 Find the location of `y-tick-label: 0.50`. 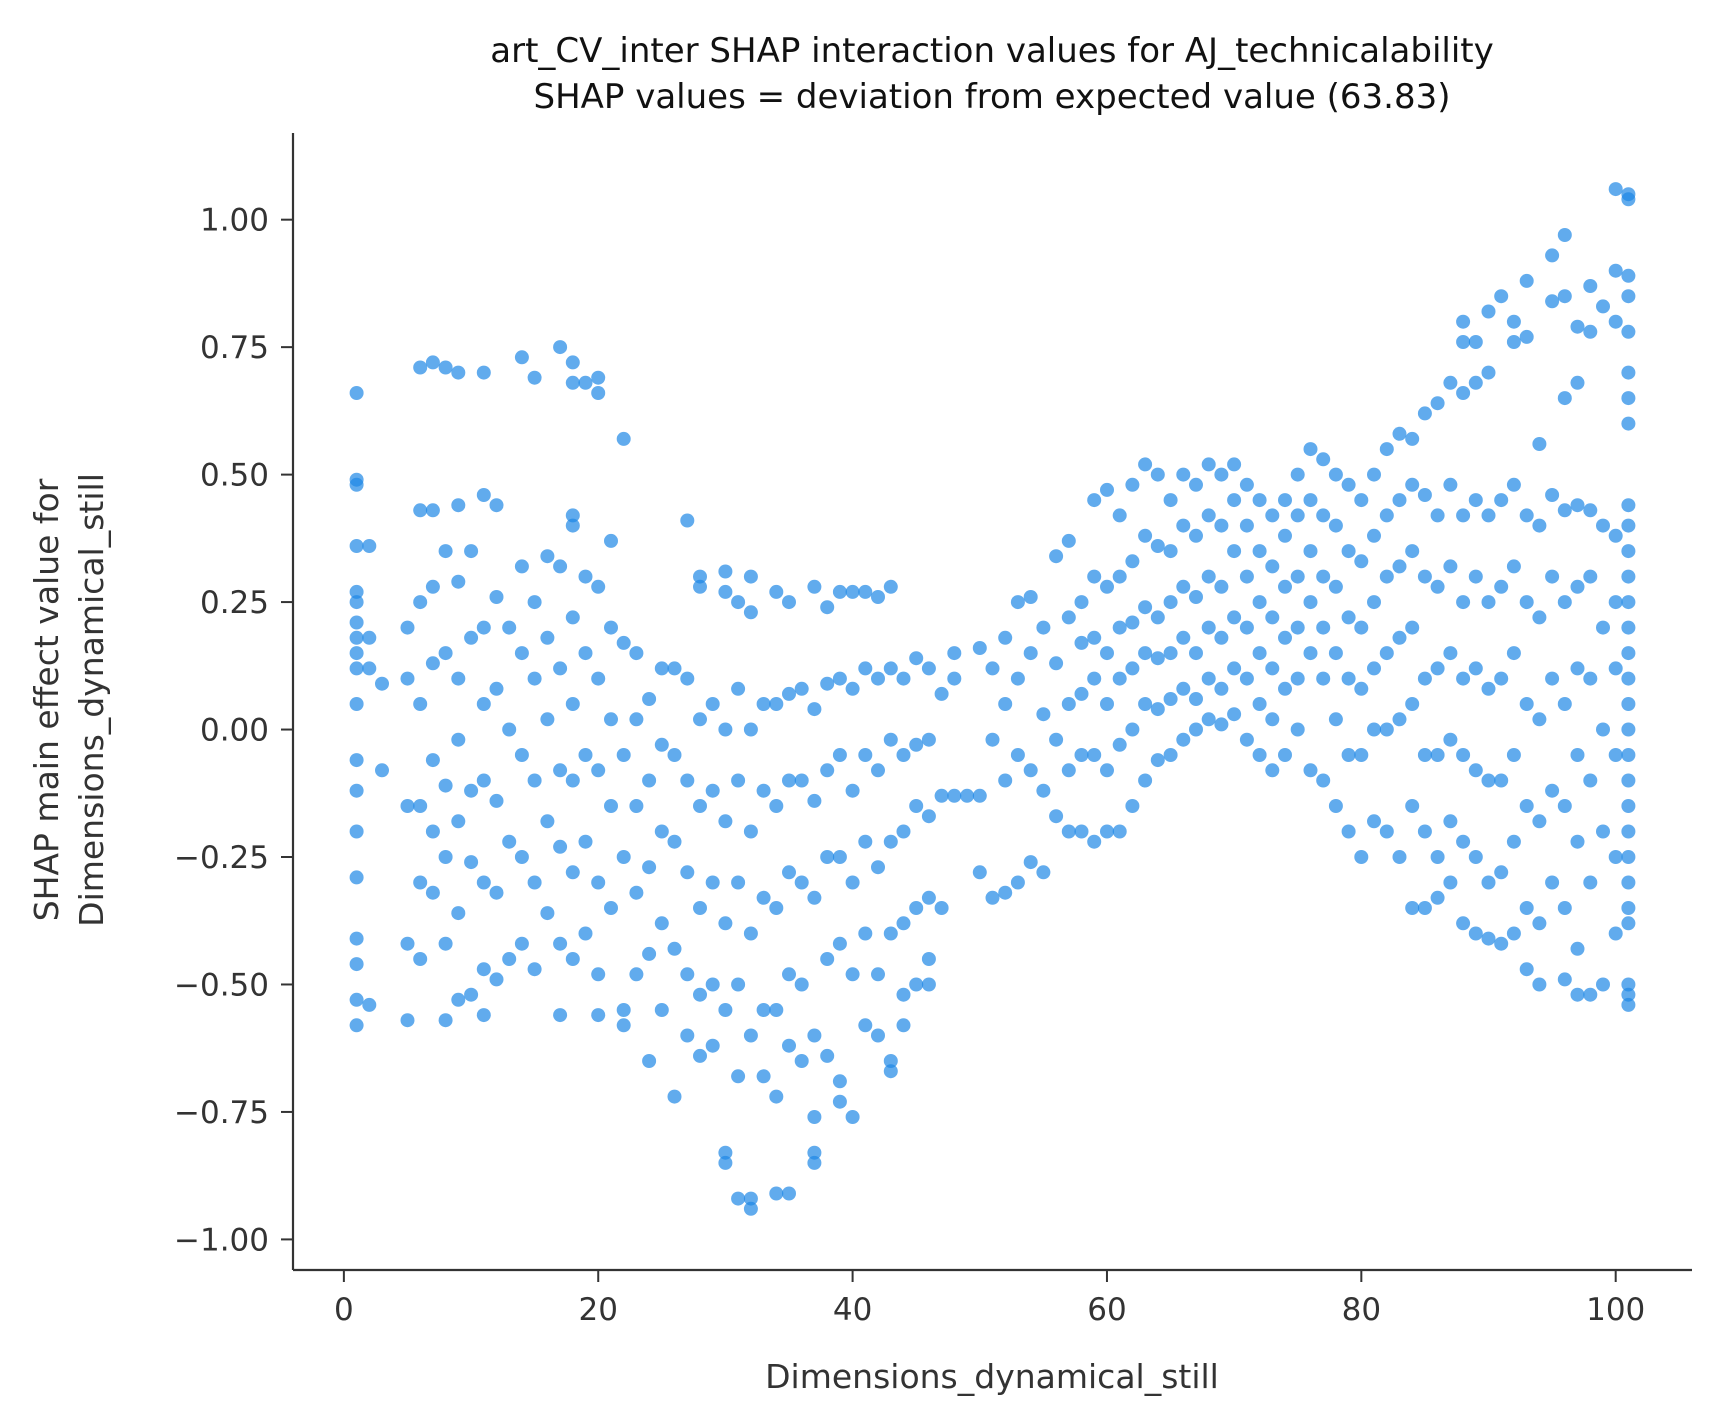

y-tick-label: 0.50 is located at coordinates (234, 476).